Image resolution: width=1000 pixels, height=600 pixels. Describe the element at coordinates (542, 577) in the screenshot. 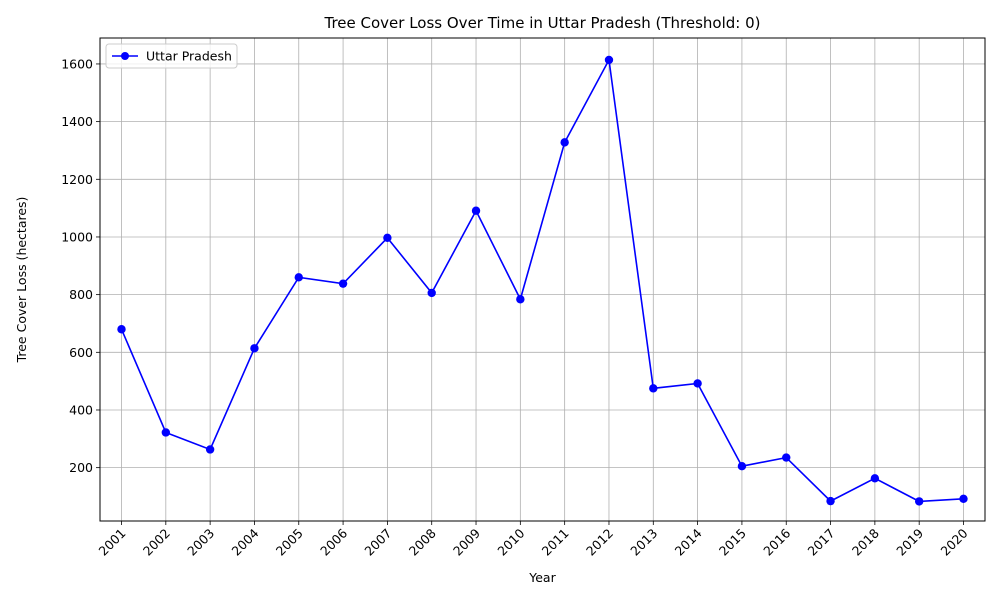

I see `x-axis-label: Year` at that location.